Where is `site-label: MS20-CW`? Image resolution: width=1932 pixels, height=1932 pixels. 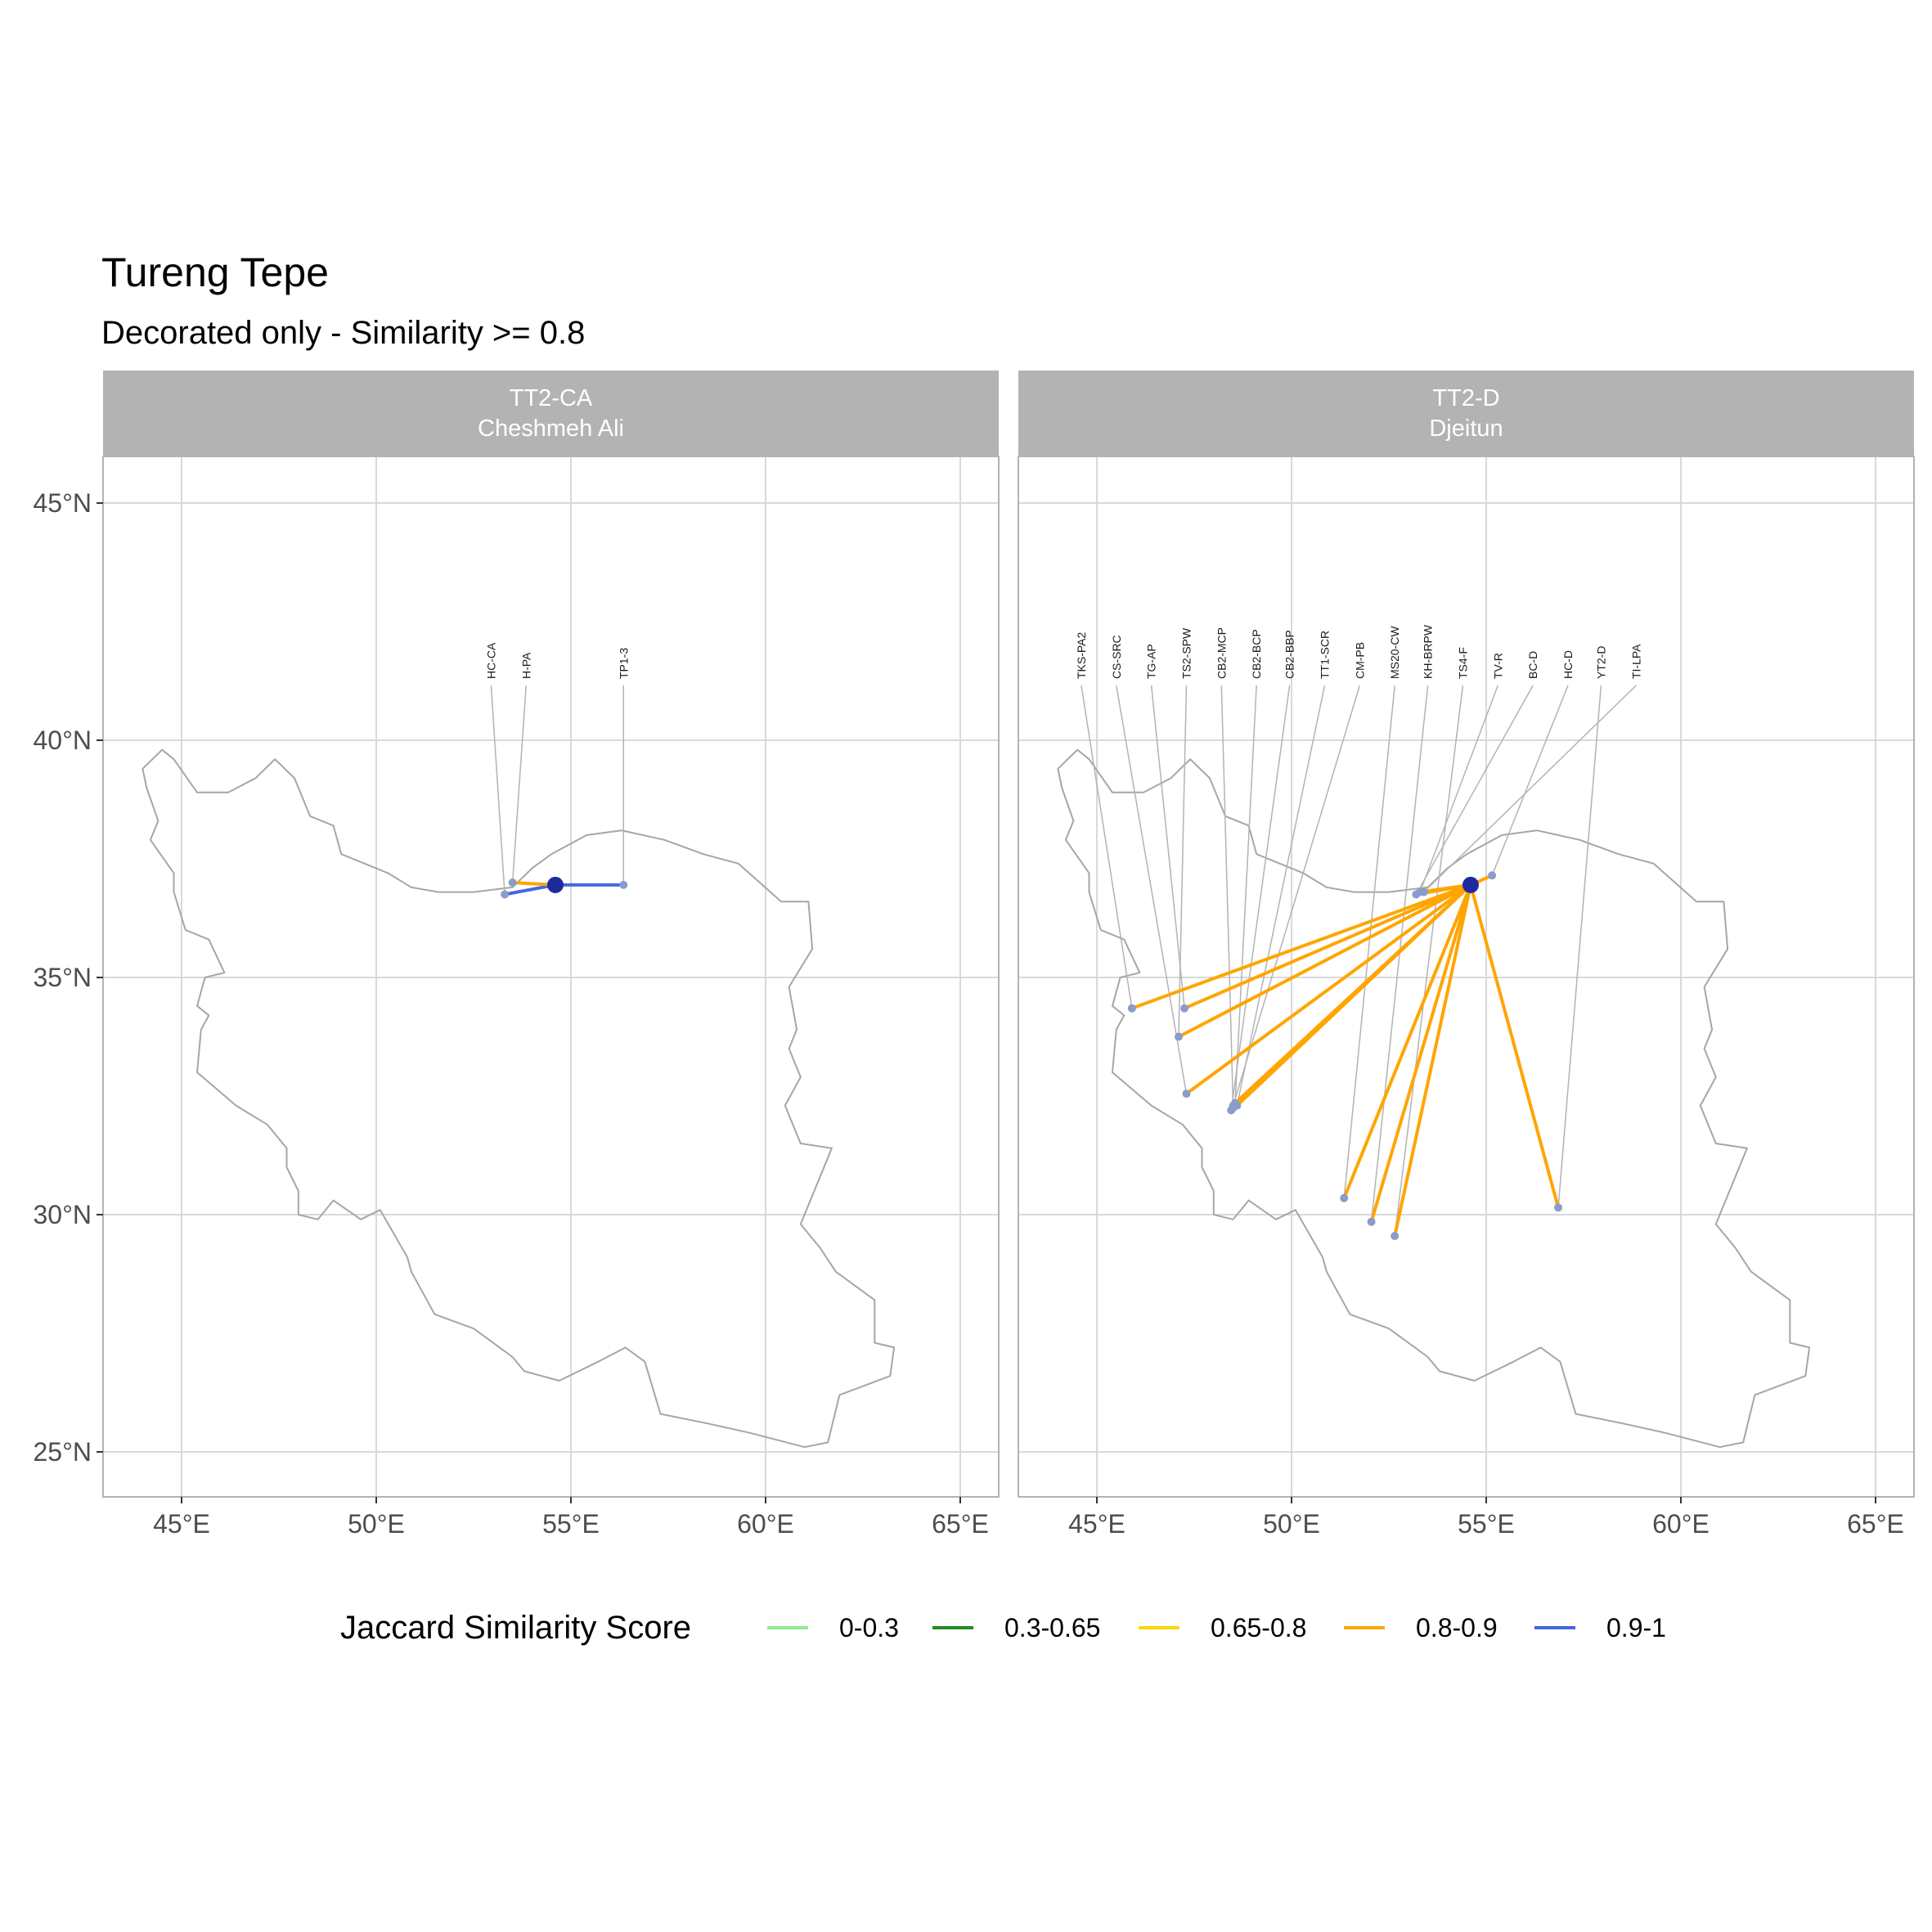
site-label: MS20-CW is located at coordinates (1394, 653).